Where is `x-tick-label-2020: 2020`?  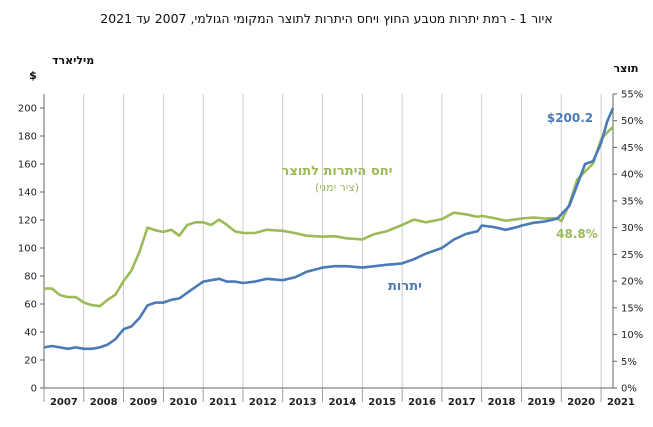
x-tick-label-2020: 2020 is located at coordinates (581, 402).